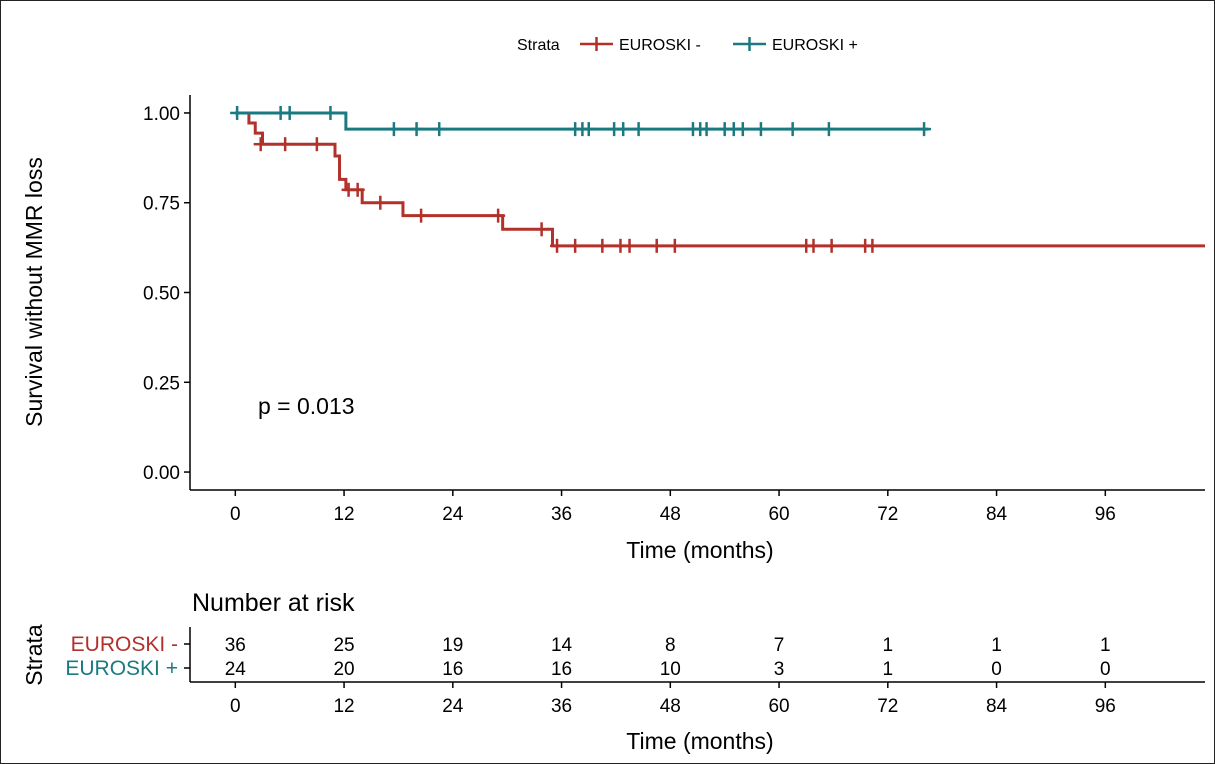 The width and height of the screenshot is (1215, 764). I want to click on y-tick-label: 0.50, so click(161, 294).